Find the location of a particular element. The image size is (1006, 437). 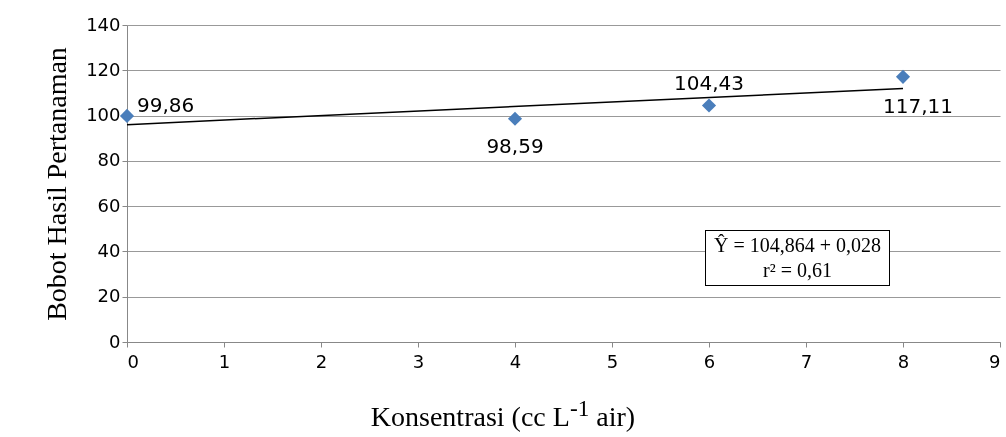

x-tick-label: 2 is located at coordinates (321, 361).